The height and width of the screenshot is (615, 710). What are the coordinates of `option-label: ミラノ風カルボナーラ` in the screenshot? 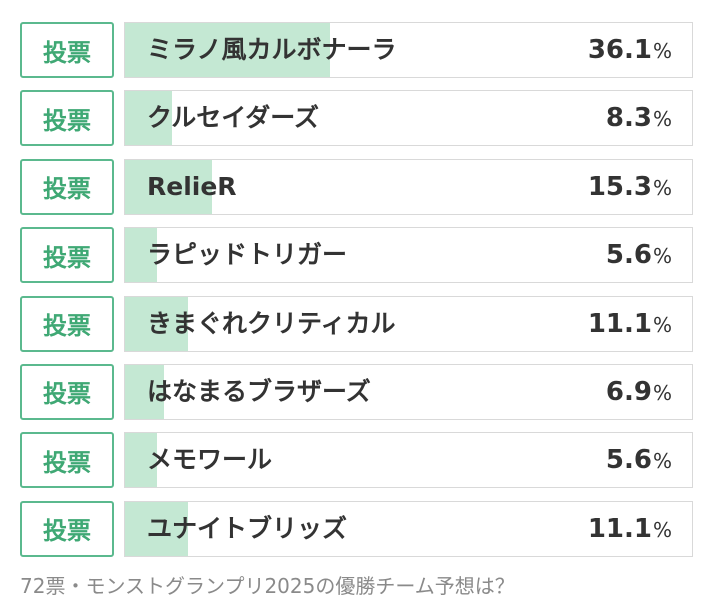 It's located at (272, 49).